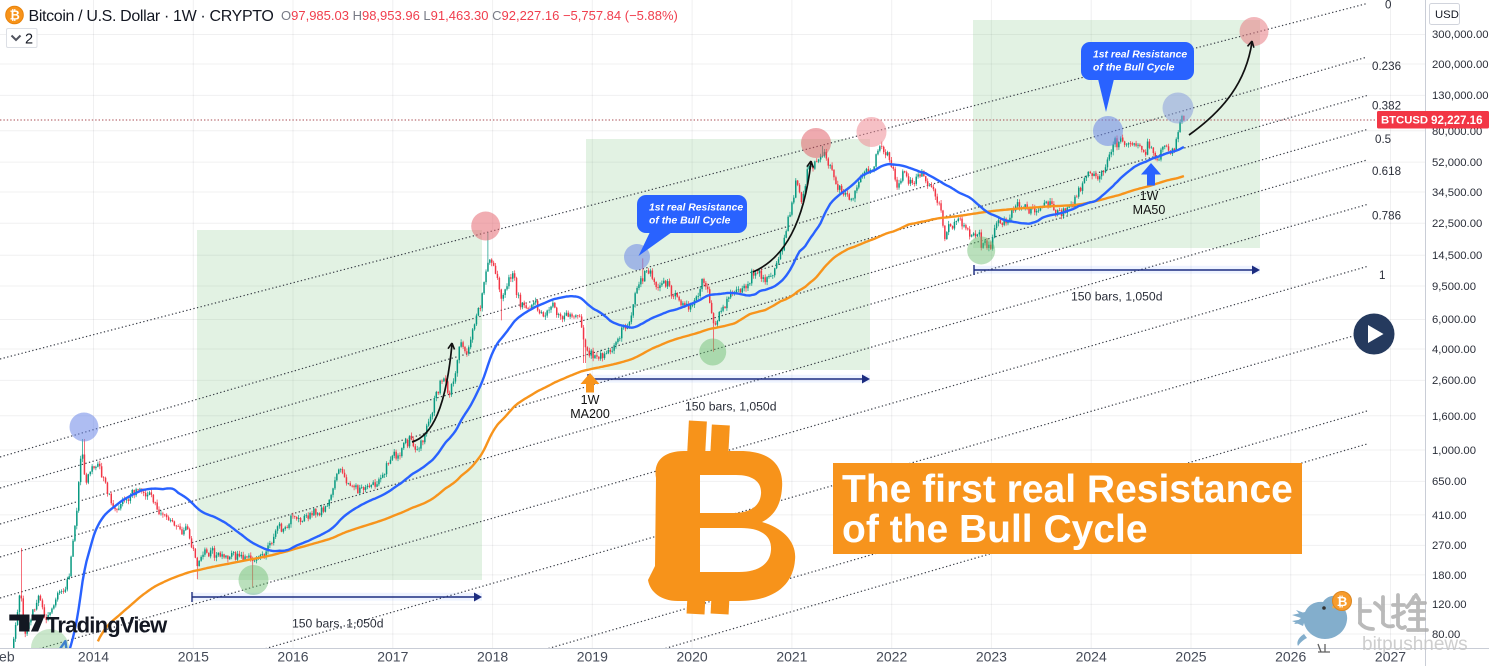 The width and height of the screenshot is (1489, 666). I want to click on svg-text: 0.618, so click(1386, 171).